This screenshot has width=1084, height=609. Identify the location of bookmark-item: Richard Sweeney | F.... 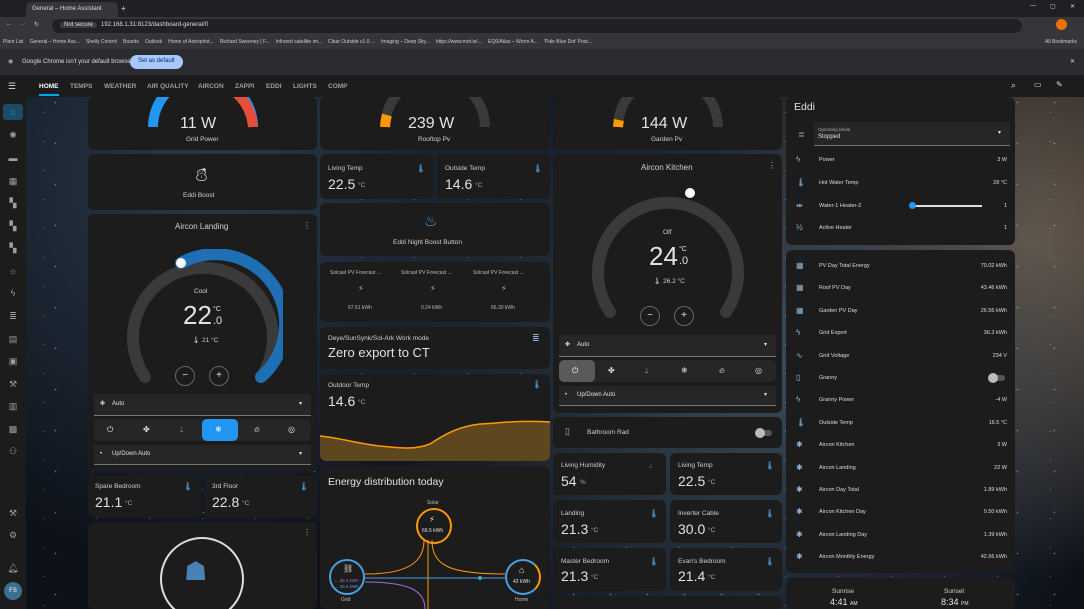
(244, 42).